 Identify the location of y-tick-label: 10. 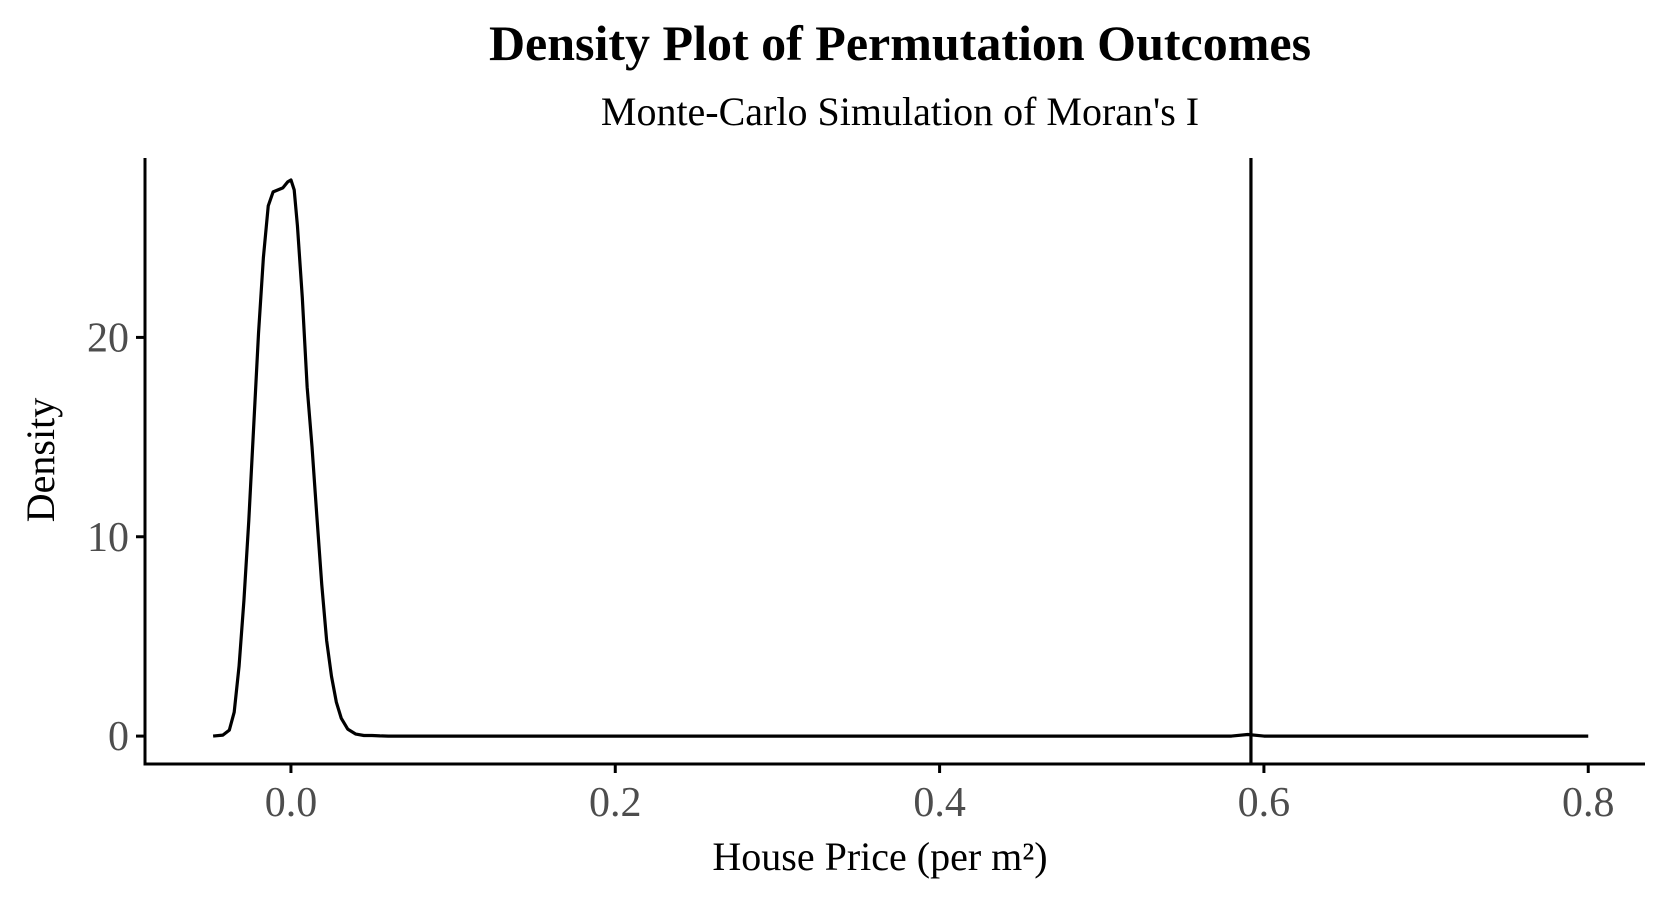
(108, 538).